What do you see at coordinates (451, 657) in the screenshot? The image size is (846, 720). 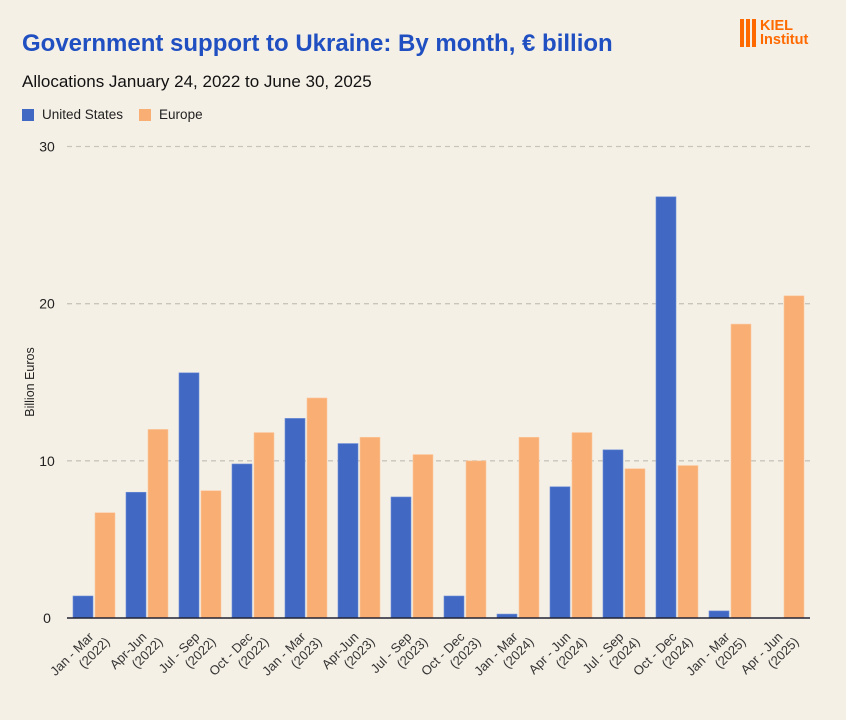 I see `x-tick-label: Oct - Dec(2023)` at bounding box center [451, 657].